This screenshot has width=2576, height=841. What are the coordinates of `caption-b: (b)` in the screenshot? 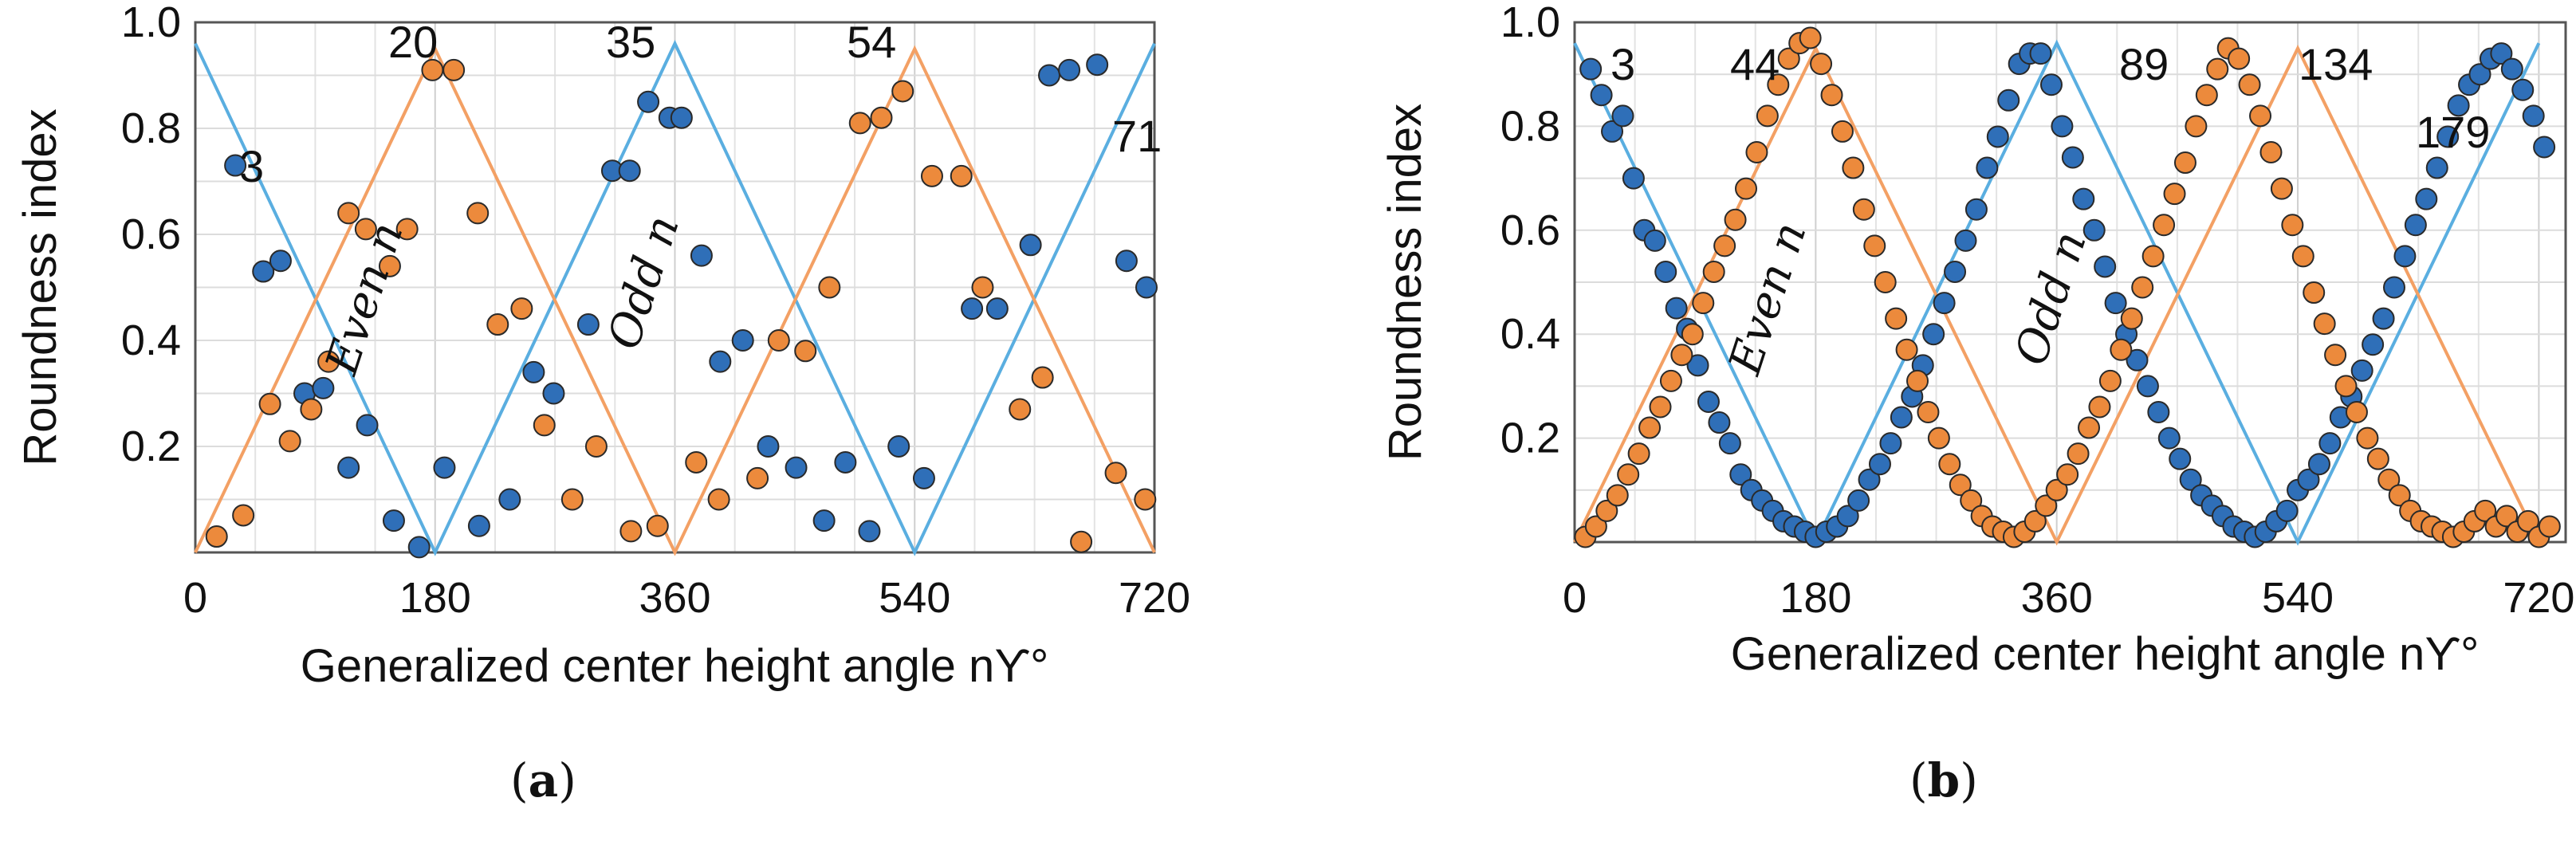 It's located at (1944, 780).